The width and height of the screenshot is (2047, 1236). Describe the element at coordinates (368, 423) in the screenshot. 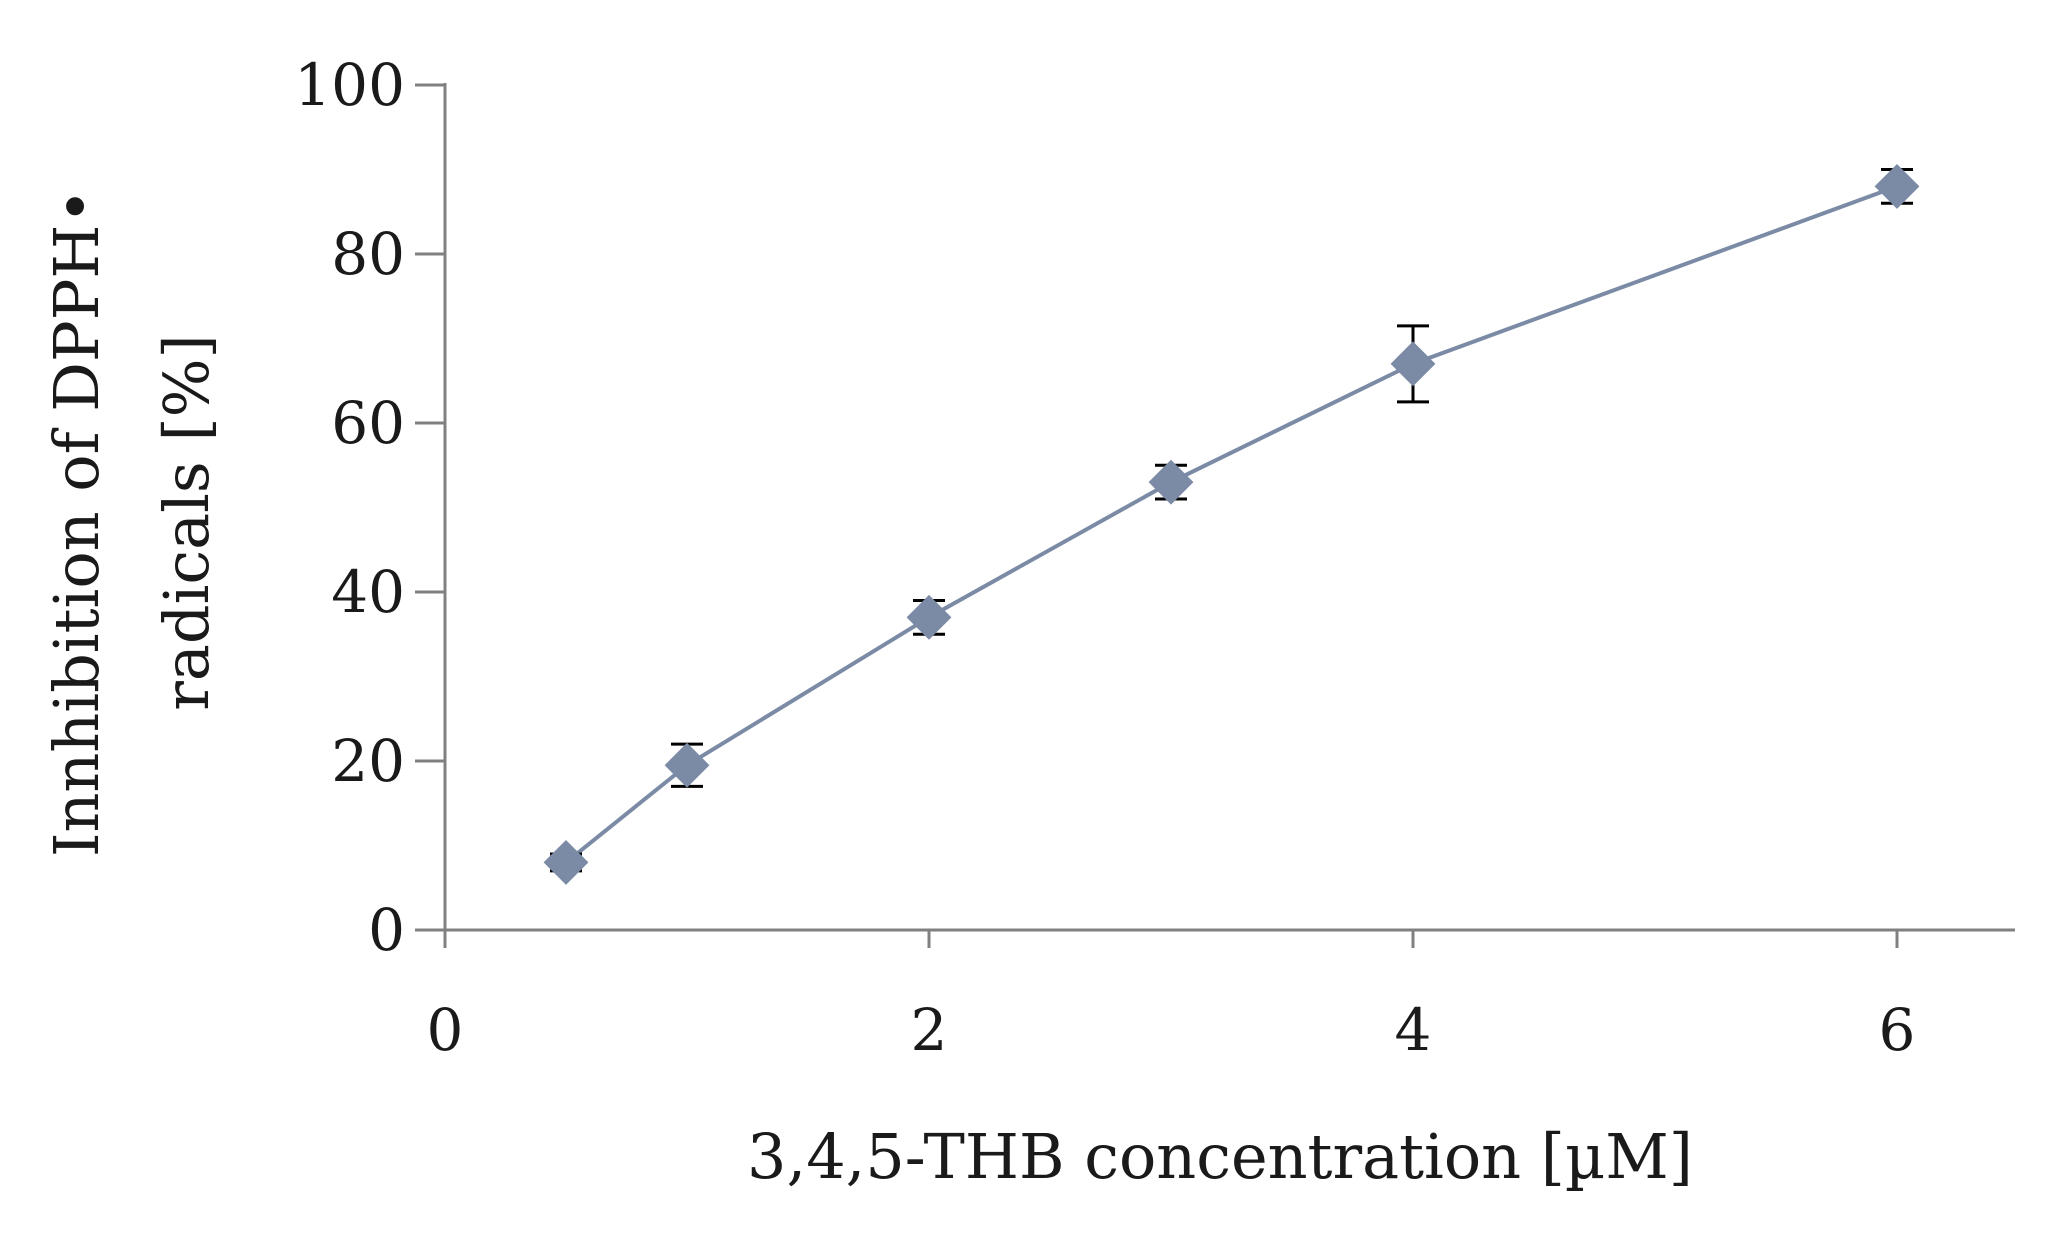

I see `y-tick-label: 60` at that location.